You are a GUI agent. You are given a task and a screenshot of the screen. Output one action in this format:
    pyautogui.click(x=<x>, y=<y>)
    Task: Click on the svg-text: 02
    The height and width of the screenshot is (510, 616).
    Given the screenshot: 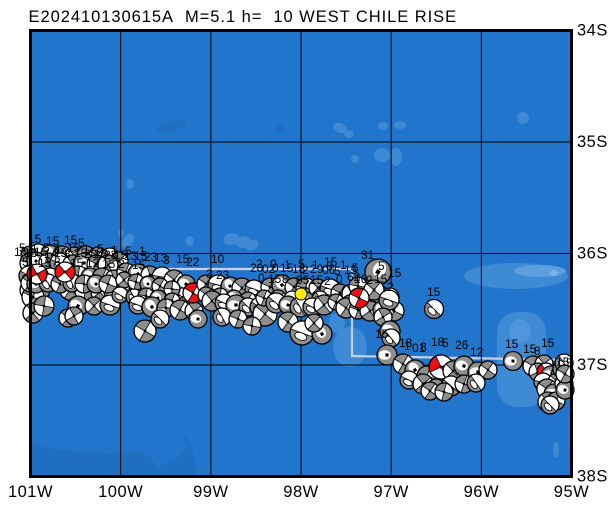 What is the action you would take?
    pyautogui.click(x=269, y=269)
    